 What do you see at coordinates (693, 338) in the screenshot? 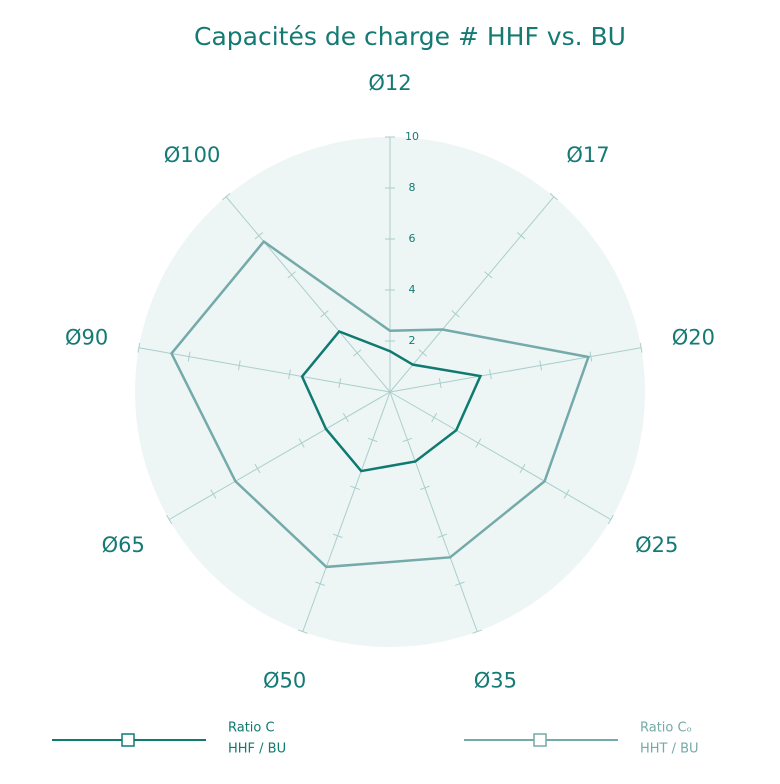
I see `category-label: Ø20` at bounding box center [693, 338].